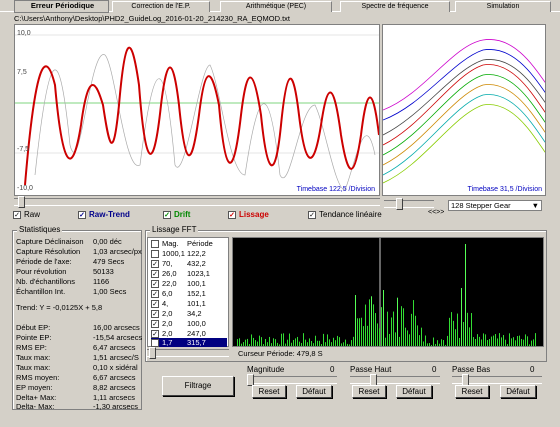 This screenshot has height=427, width=560. I want to click on lowpass-slider, so click(497, 380).